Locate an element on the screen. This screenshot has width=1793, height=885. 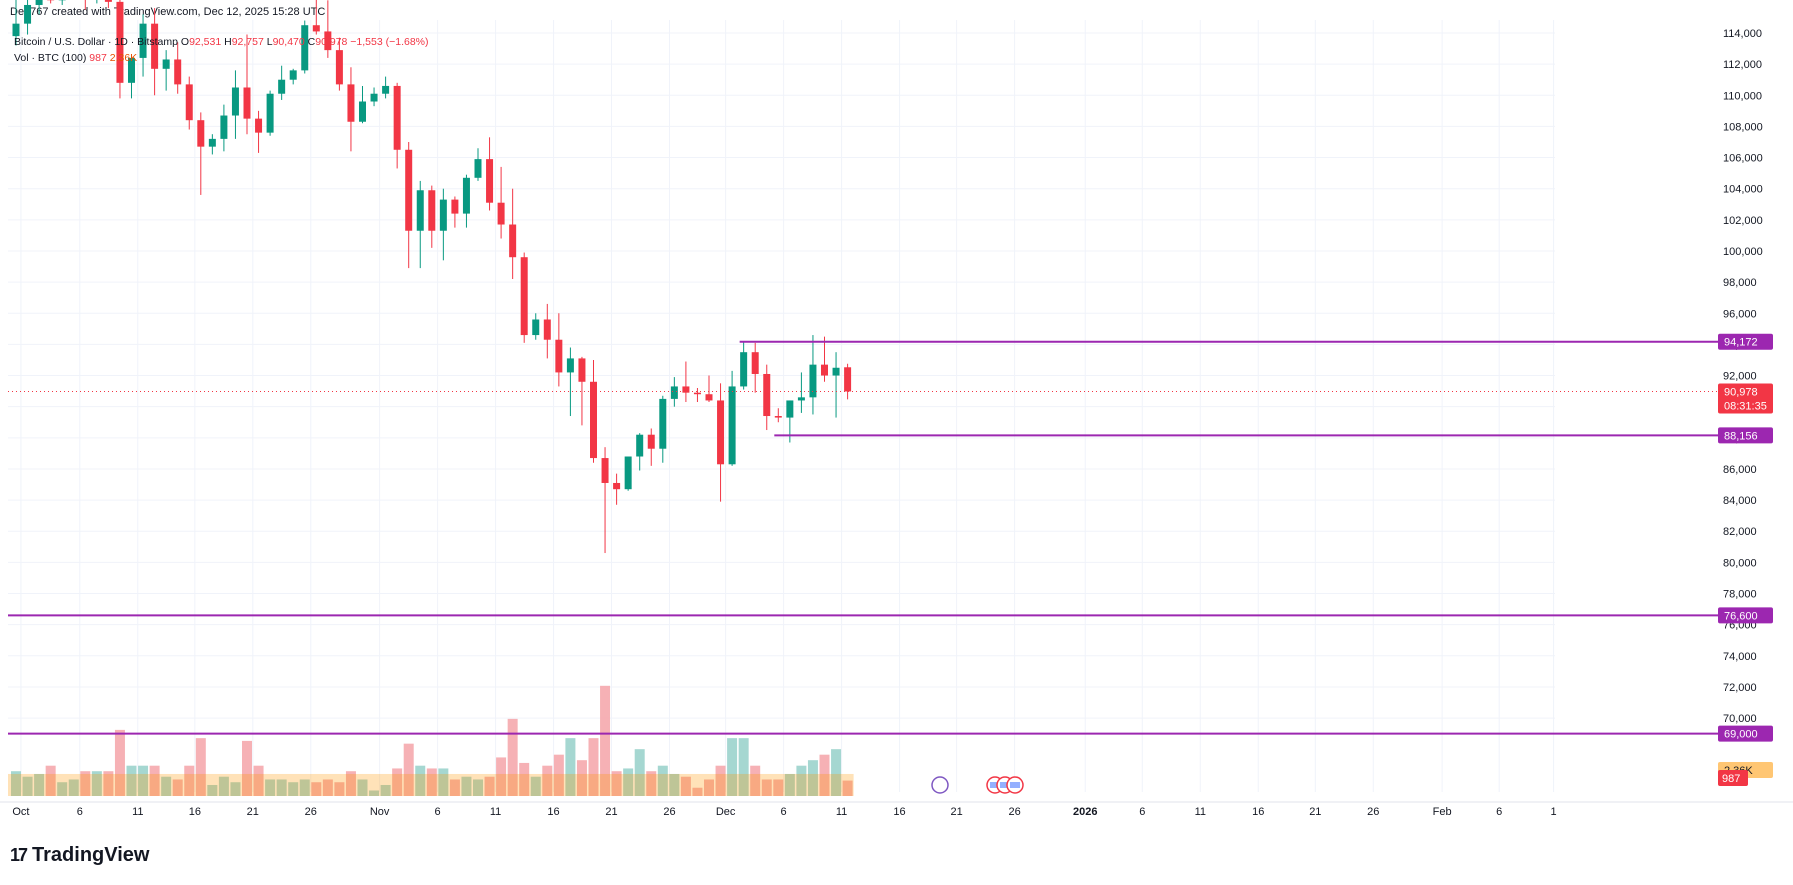
time-tick-label: Feb is located at coordinates (1442, 812).